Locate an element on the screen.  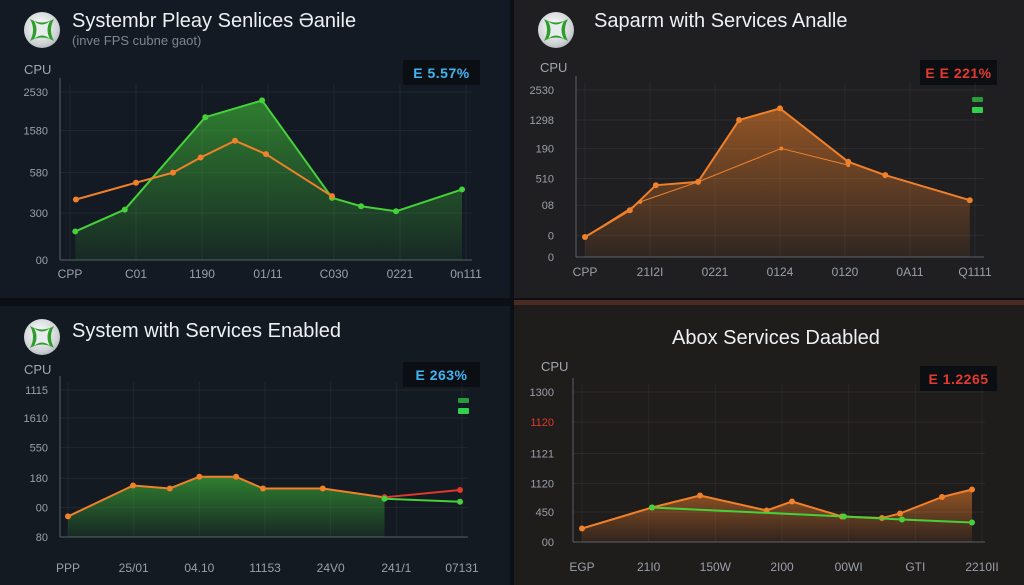
x-tick-label: 1190 is located at coordinates (202, 274).